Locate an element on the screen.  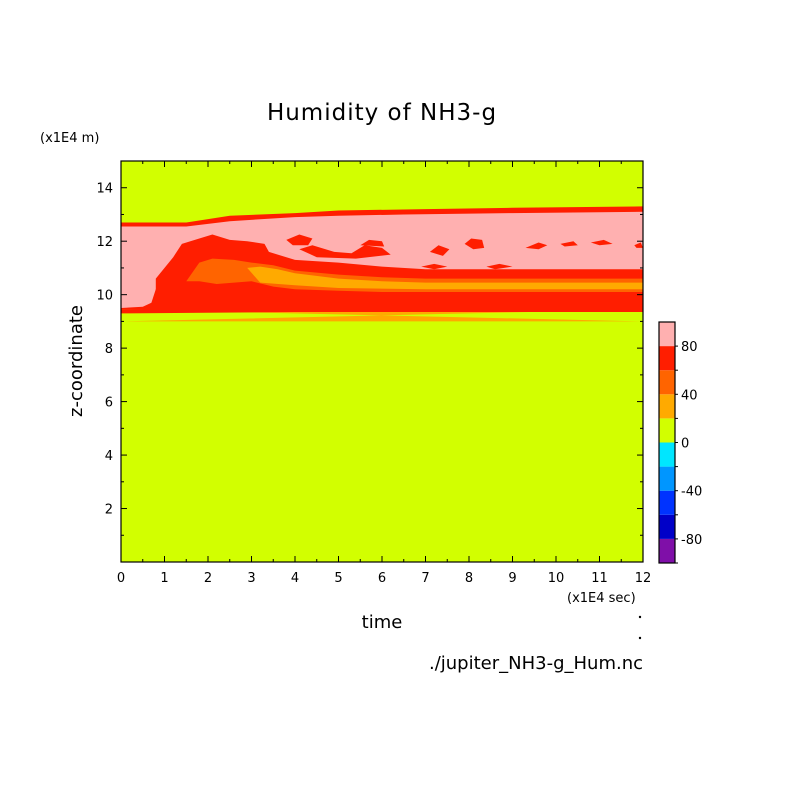
y-tick-label: 4 is located at coordinates (109, 456).